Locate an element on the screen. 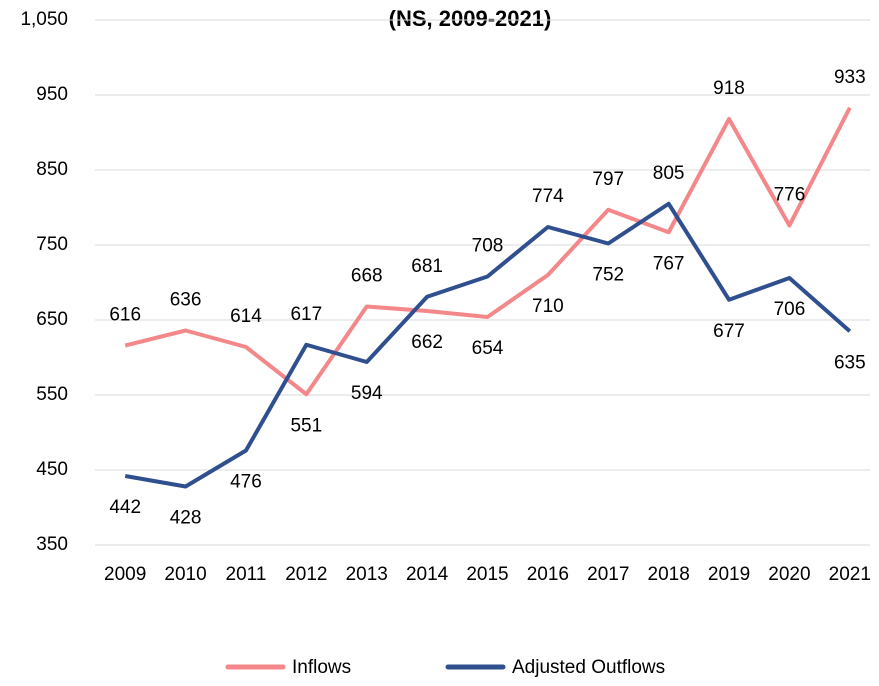 This screenshot has width=879, height=686. data-label: 797 is located at coordinates (608, 179).